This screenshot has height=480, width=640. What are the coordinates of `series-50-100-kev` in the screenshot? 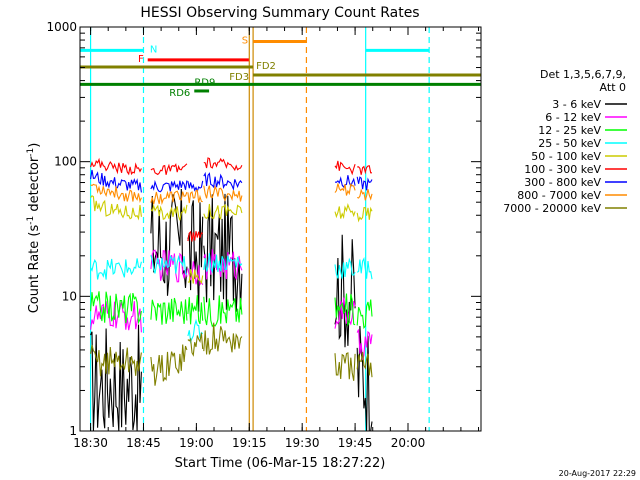 It's located at (231, 240).